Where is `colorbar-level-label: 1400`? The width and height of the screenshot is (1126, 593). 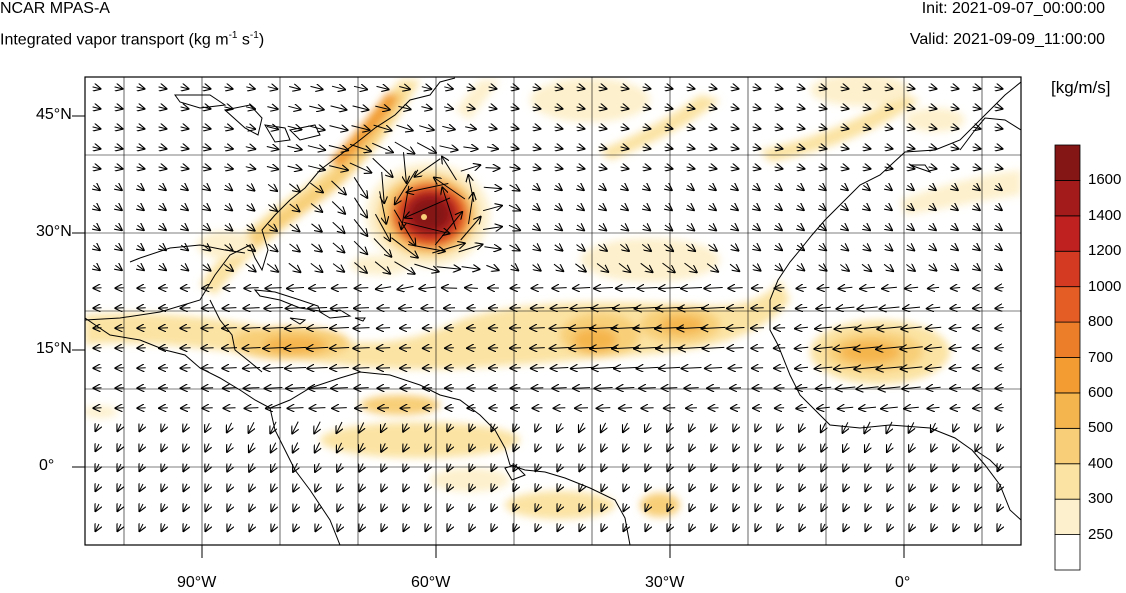 colorbar-level-label: 1400 is located at coordinates (1105, 215).